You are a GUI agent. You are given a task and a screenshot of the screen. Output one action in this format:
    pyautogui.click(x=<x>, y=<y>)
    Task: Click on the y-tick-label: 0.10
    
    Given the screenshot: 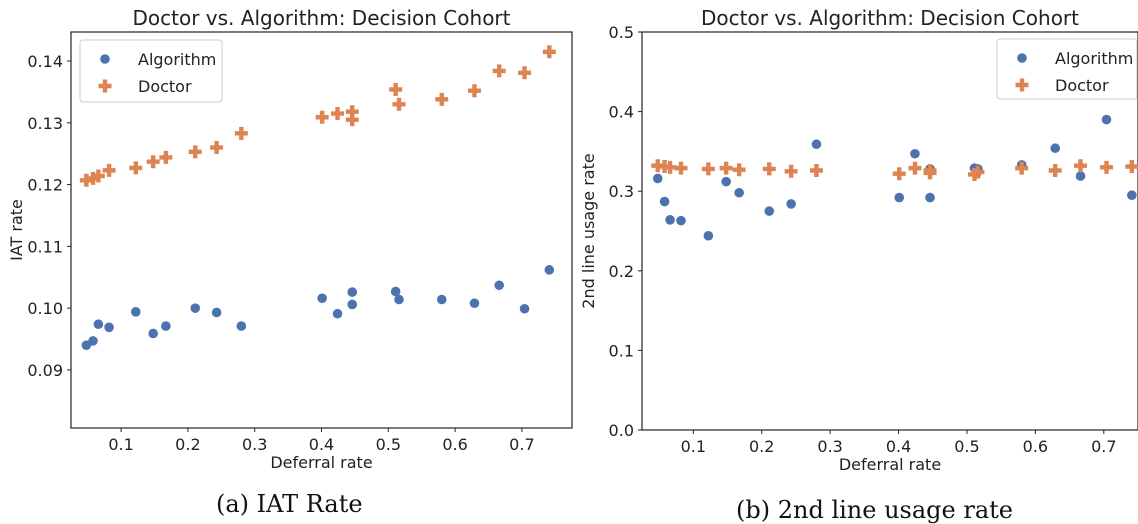 What is the action you would take?
    pyautogui.click(x=45, y=308)
    